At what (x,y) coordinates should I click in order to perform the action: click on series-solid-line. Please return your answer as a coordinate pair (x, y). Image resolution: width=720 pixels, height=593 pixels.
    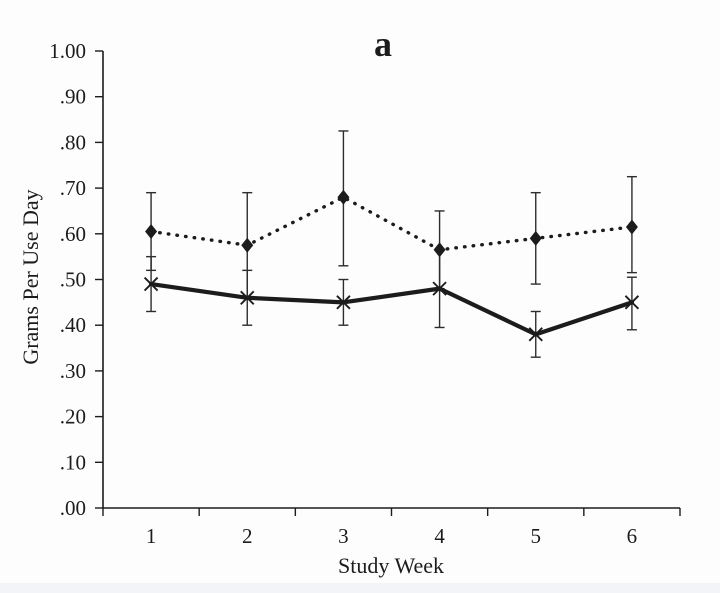
    Looking at the image, I should click on (391, 309).